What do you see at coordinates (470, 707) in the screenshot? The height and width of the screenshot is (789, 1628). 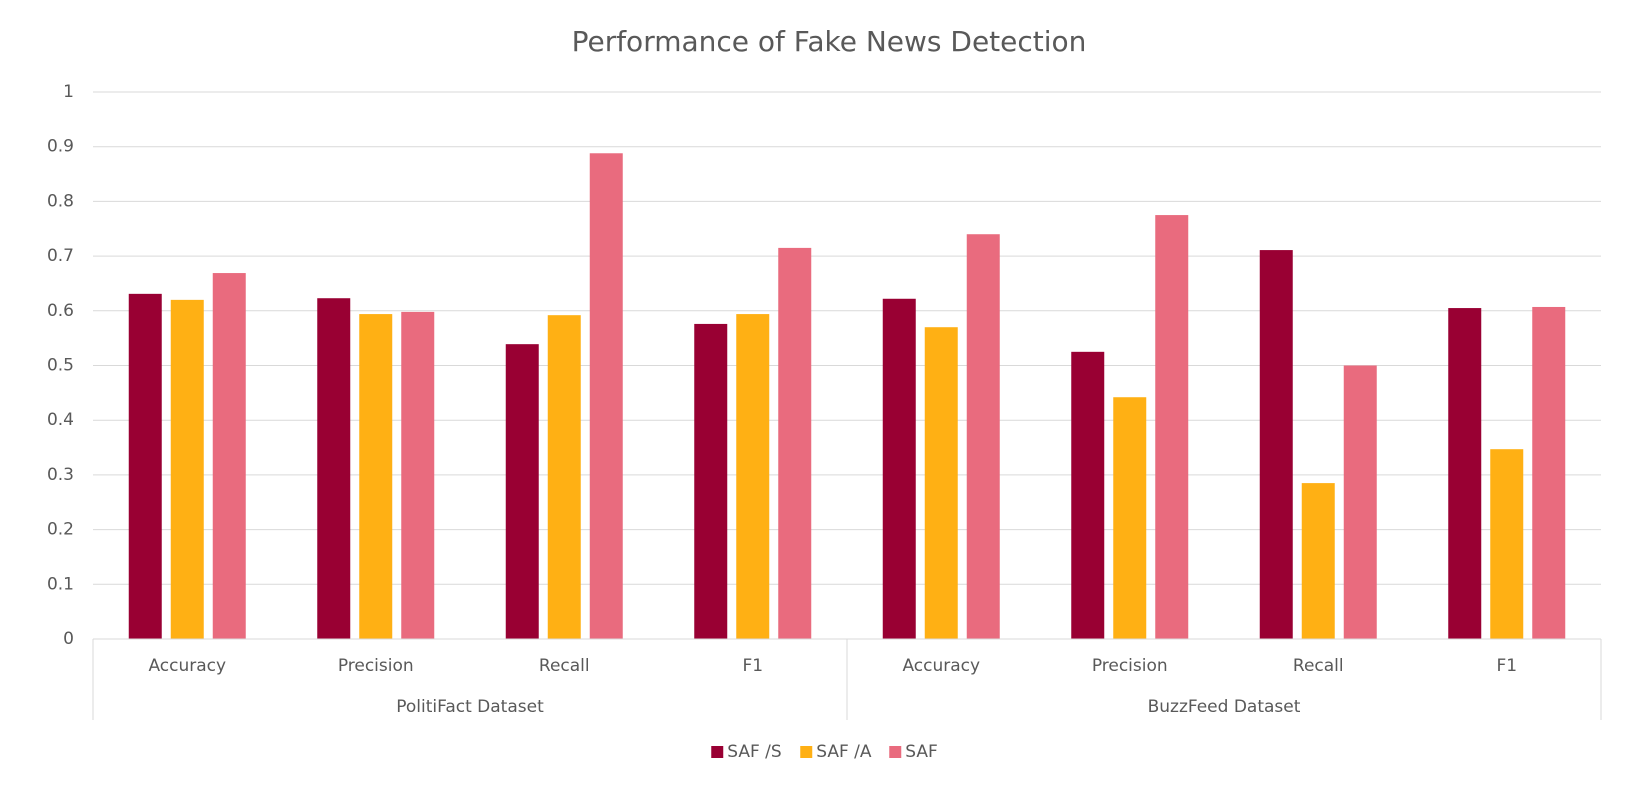 I see `group-label: PolitiFact Dataset` at bounding box center [470, 707].